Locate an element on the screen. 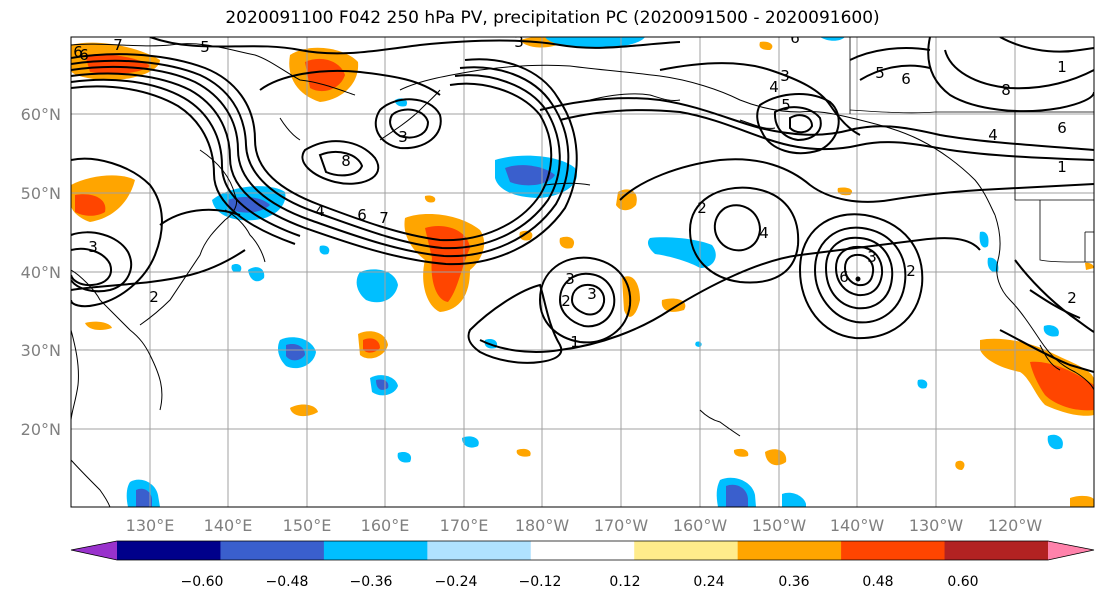 This screenshot has width=1105, height=601. lat-label: 50°N is located at coordinates (41, 193).